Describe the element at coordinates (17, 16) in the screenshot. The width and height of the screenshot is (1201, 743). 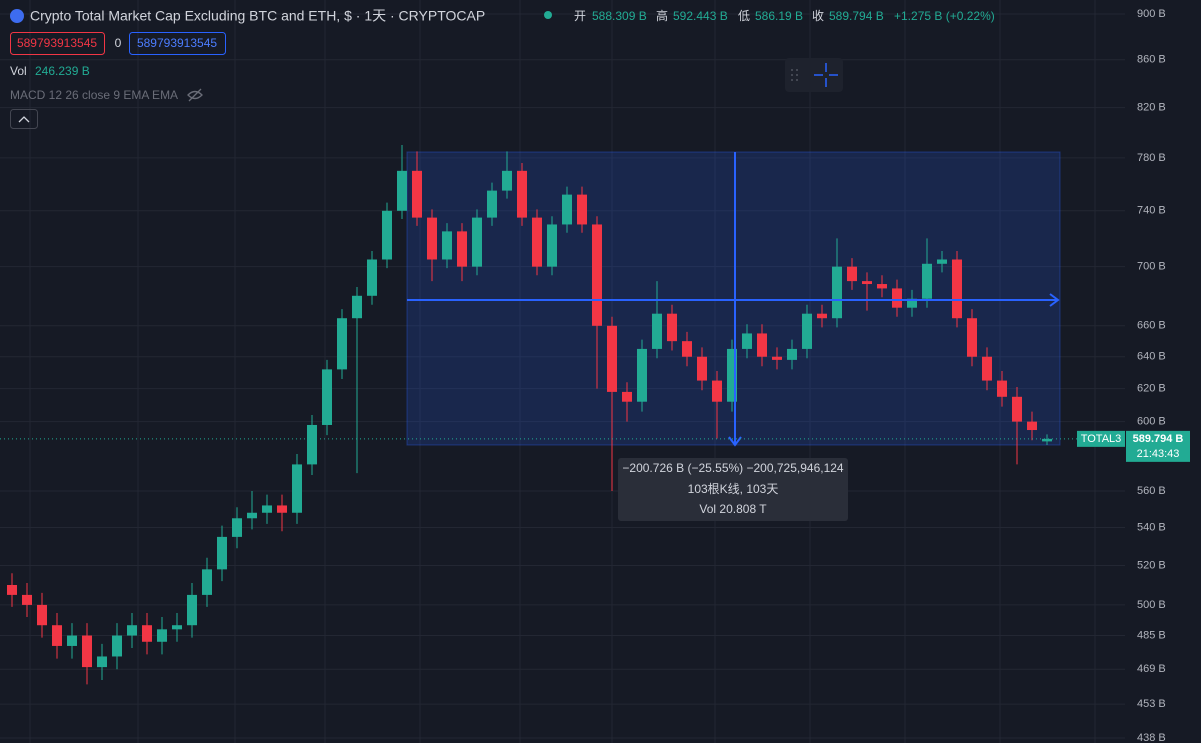
I see `symbol-icon` at that location.